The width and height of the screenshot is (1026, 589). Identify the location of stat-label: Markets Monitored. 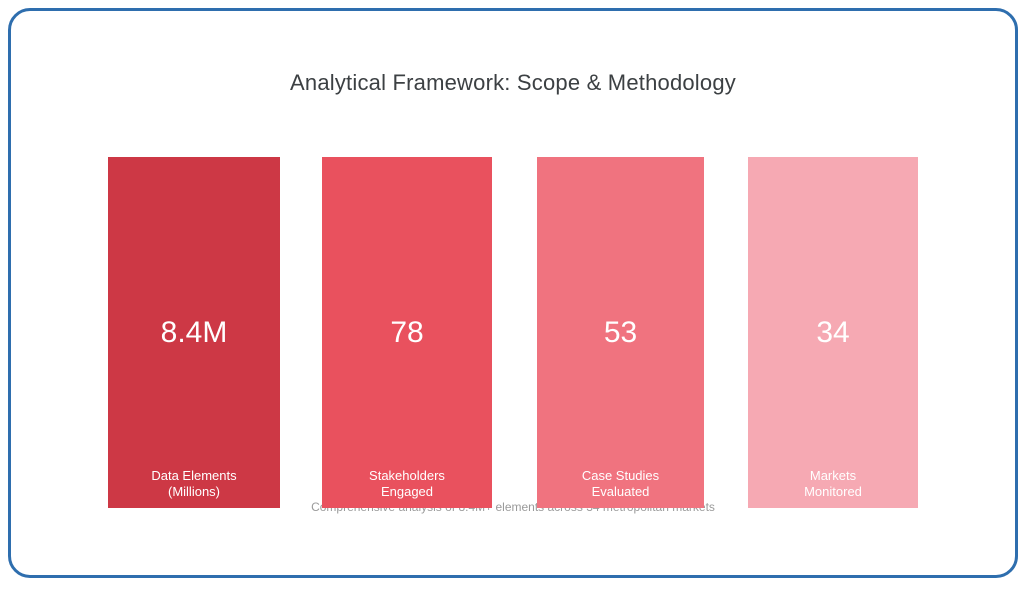
(833, 484).